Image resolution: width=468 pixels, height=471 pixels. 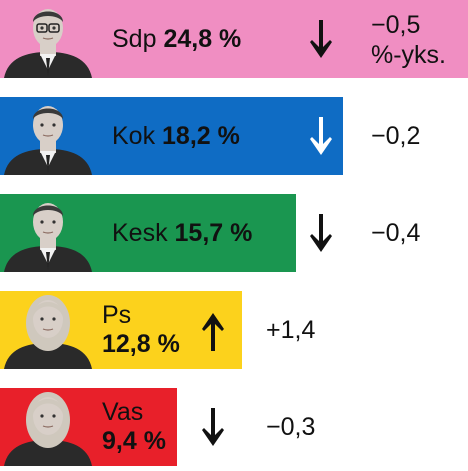 What do you see at coordinates (202, 39) in the screenshot?
I see `value-label: 24,8 %` at bounding box center [202, 39].